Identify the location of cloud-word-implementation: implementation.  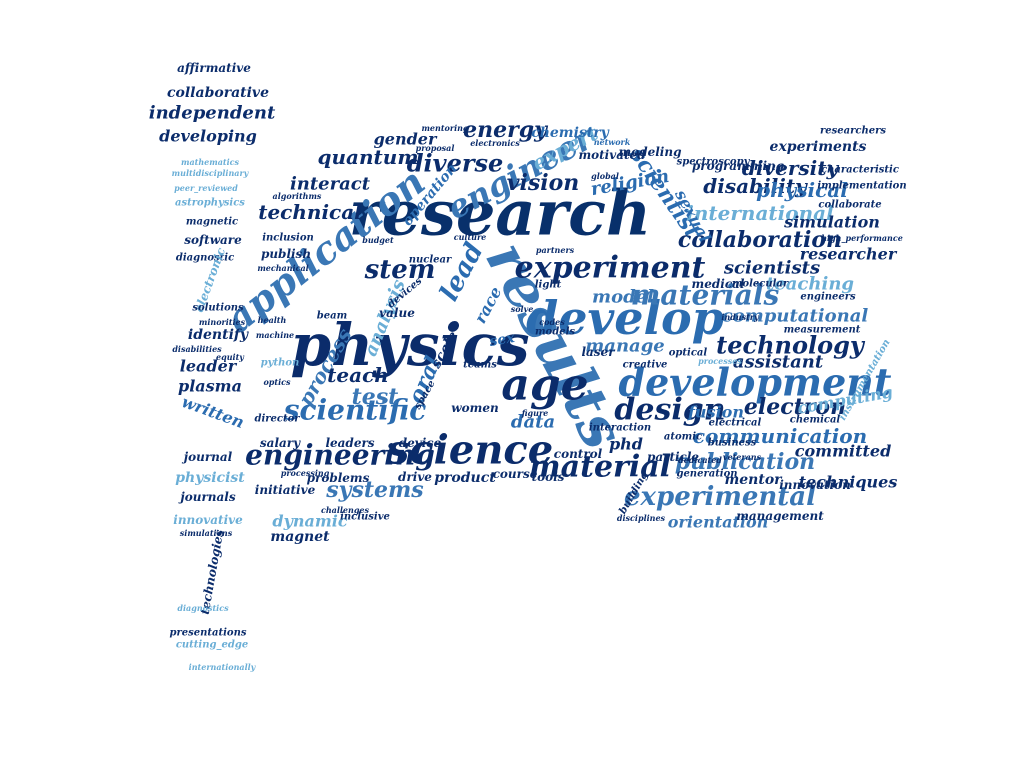
(861, 186).